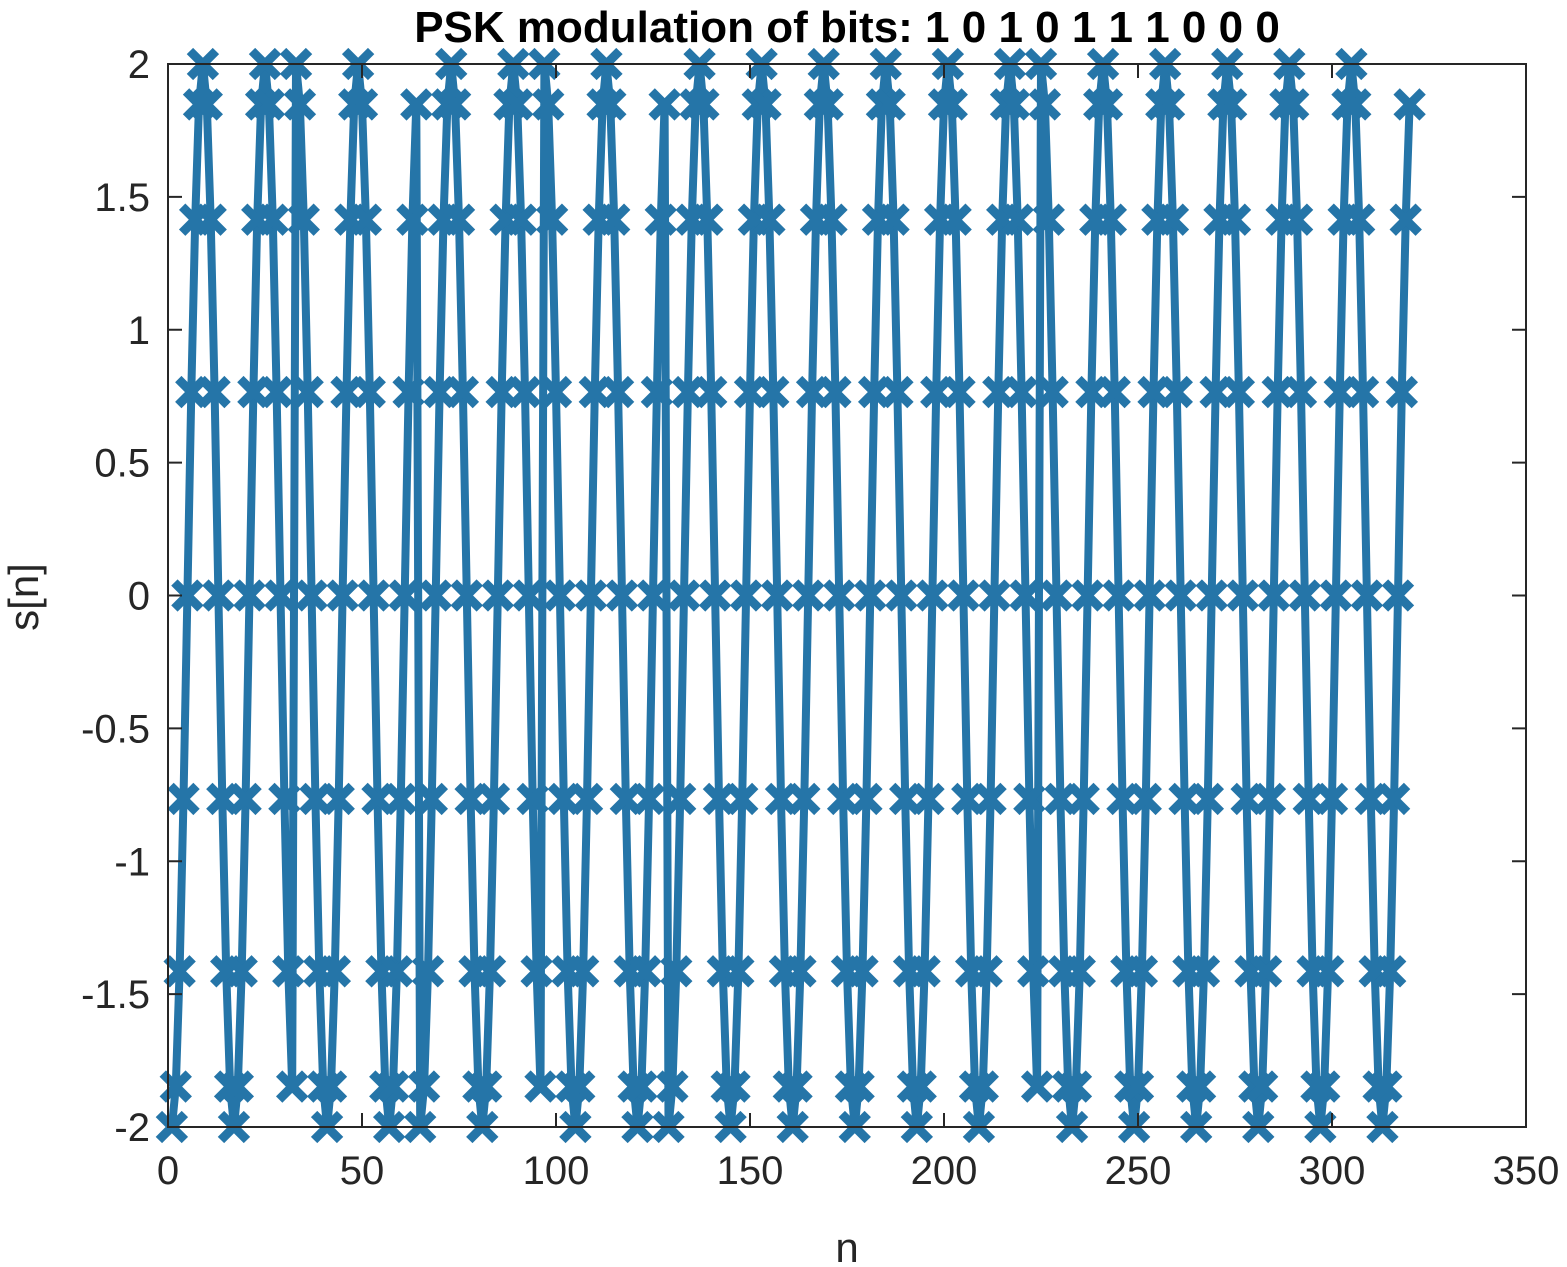 The width and height of the screenshot is (1567, 1267). What do you see at coordinates (944, 1171) in the screenshot?
I see `x-tick-label: 200` at bounding box center [944, 1171].